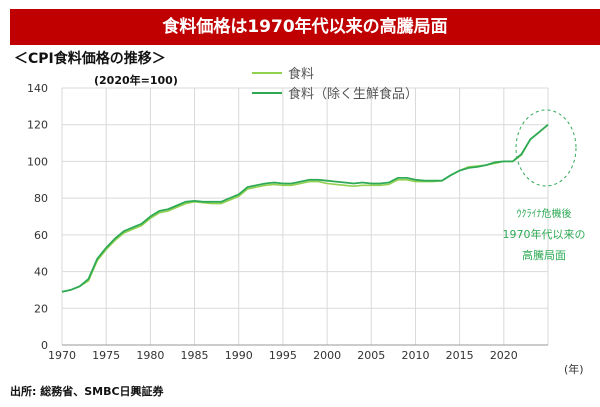 The width and height of the screenshot is (600, 407). Describe the element at coordinates (301, 74) in the screenshot. I see `legend-label: 食料` at that location.